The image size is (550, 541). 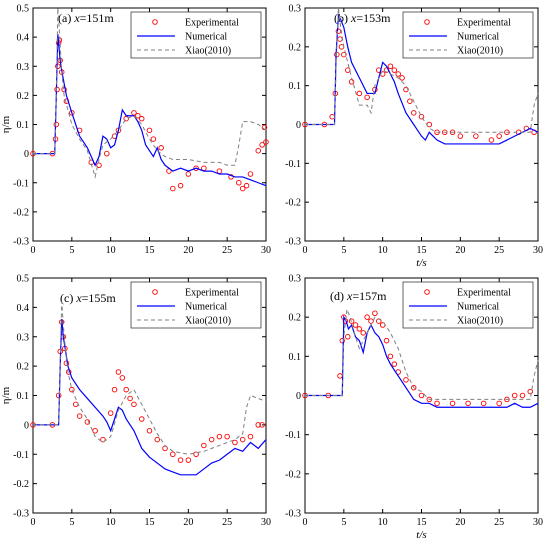 What do you see at coordinates (71, 522) in the screenshot?
I see `x-tick-label: 5` at bounding box center [71, 522].